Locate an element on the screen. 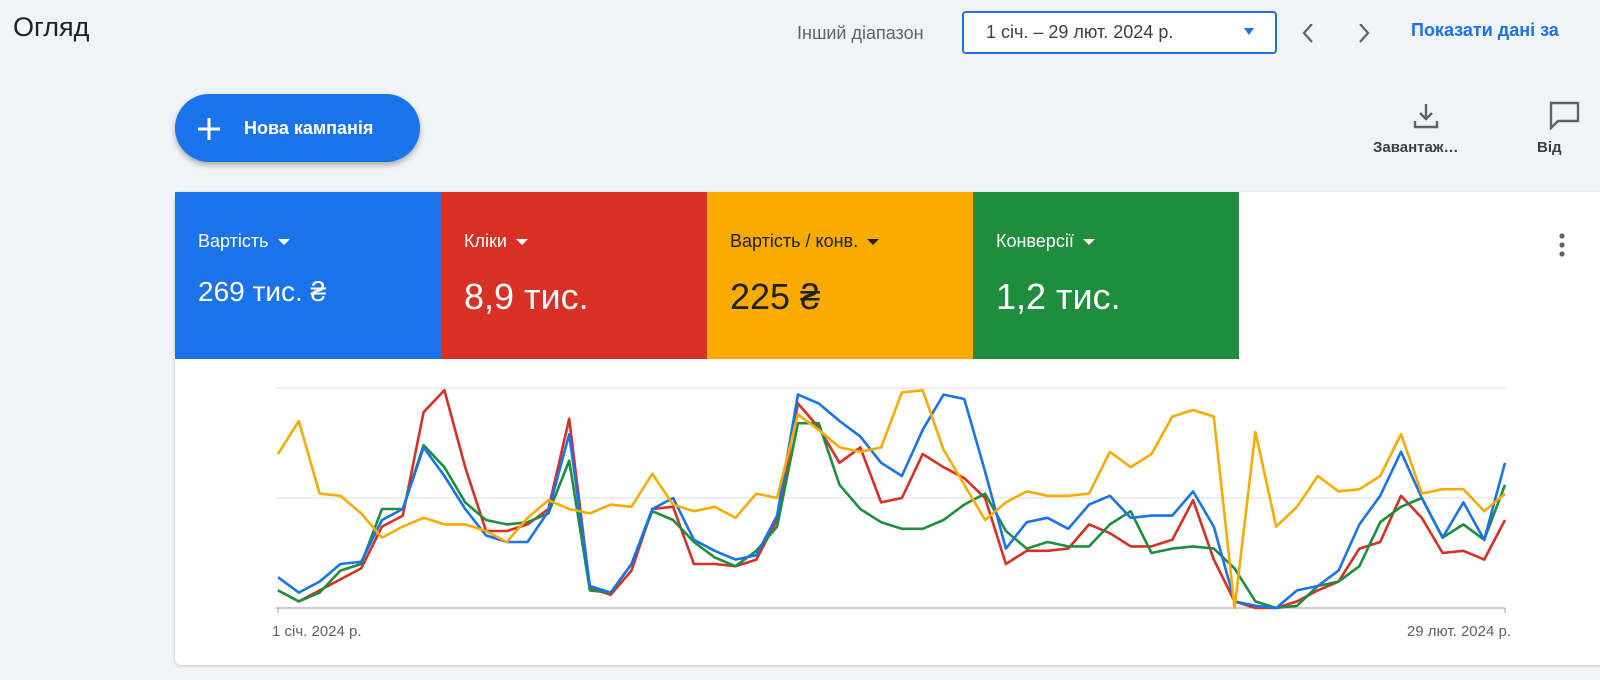 The image size is (1600, 680). plus-icon is located at coordinates (209, 129).